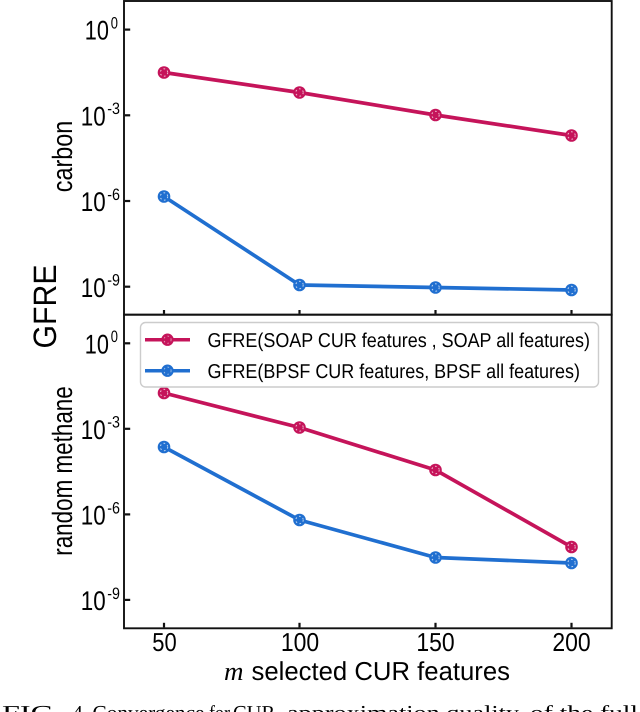 The image size is (640, 712). Describe the element at coordinates (219, 707) in the screenshot. I see `svg-text: for` at that location.